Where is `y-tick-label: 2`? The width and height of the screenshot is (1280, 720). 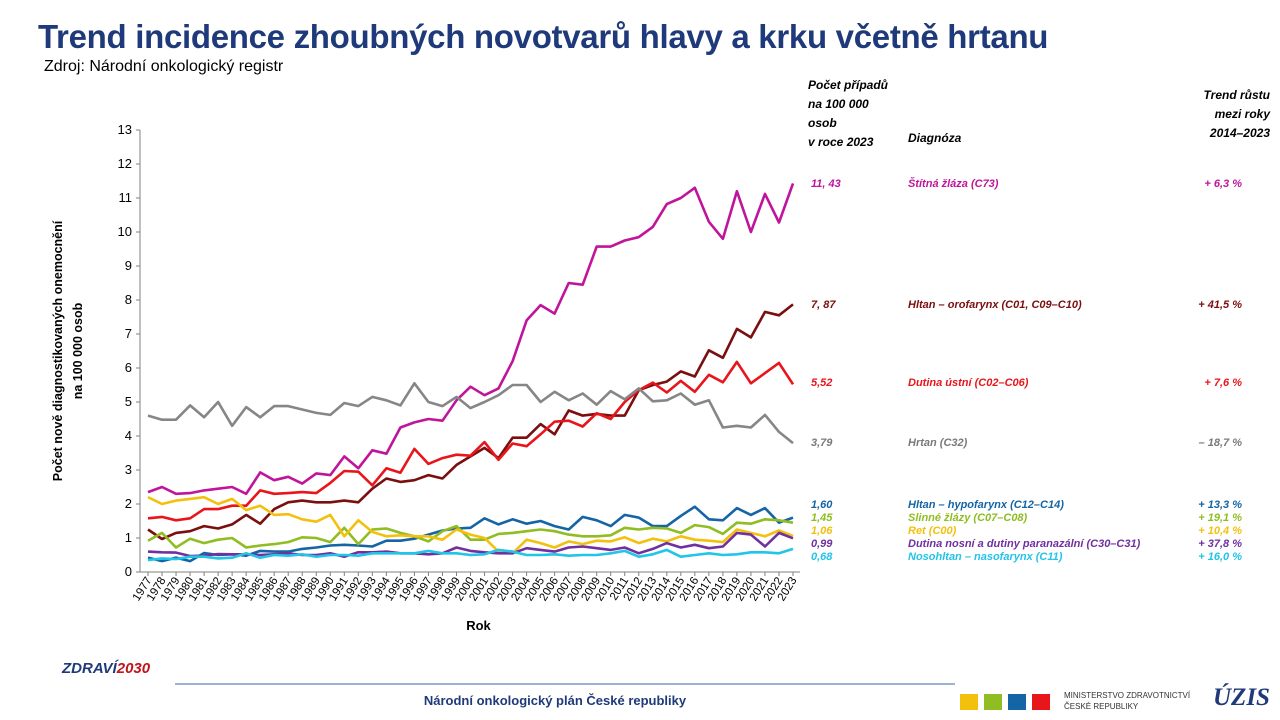 y-tick-label: 2 is located at coordinates (128, 503).